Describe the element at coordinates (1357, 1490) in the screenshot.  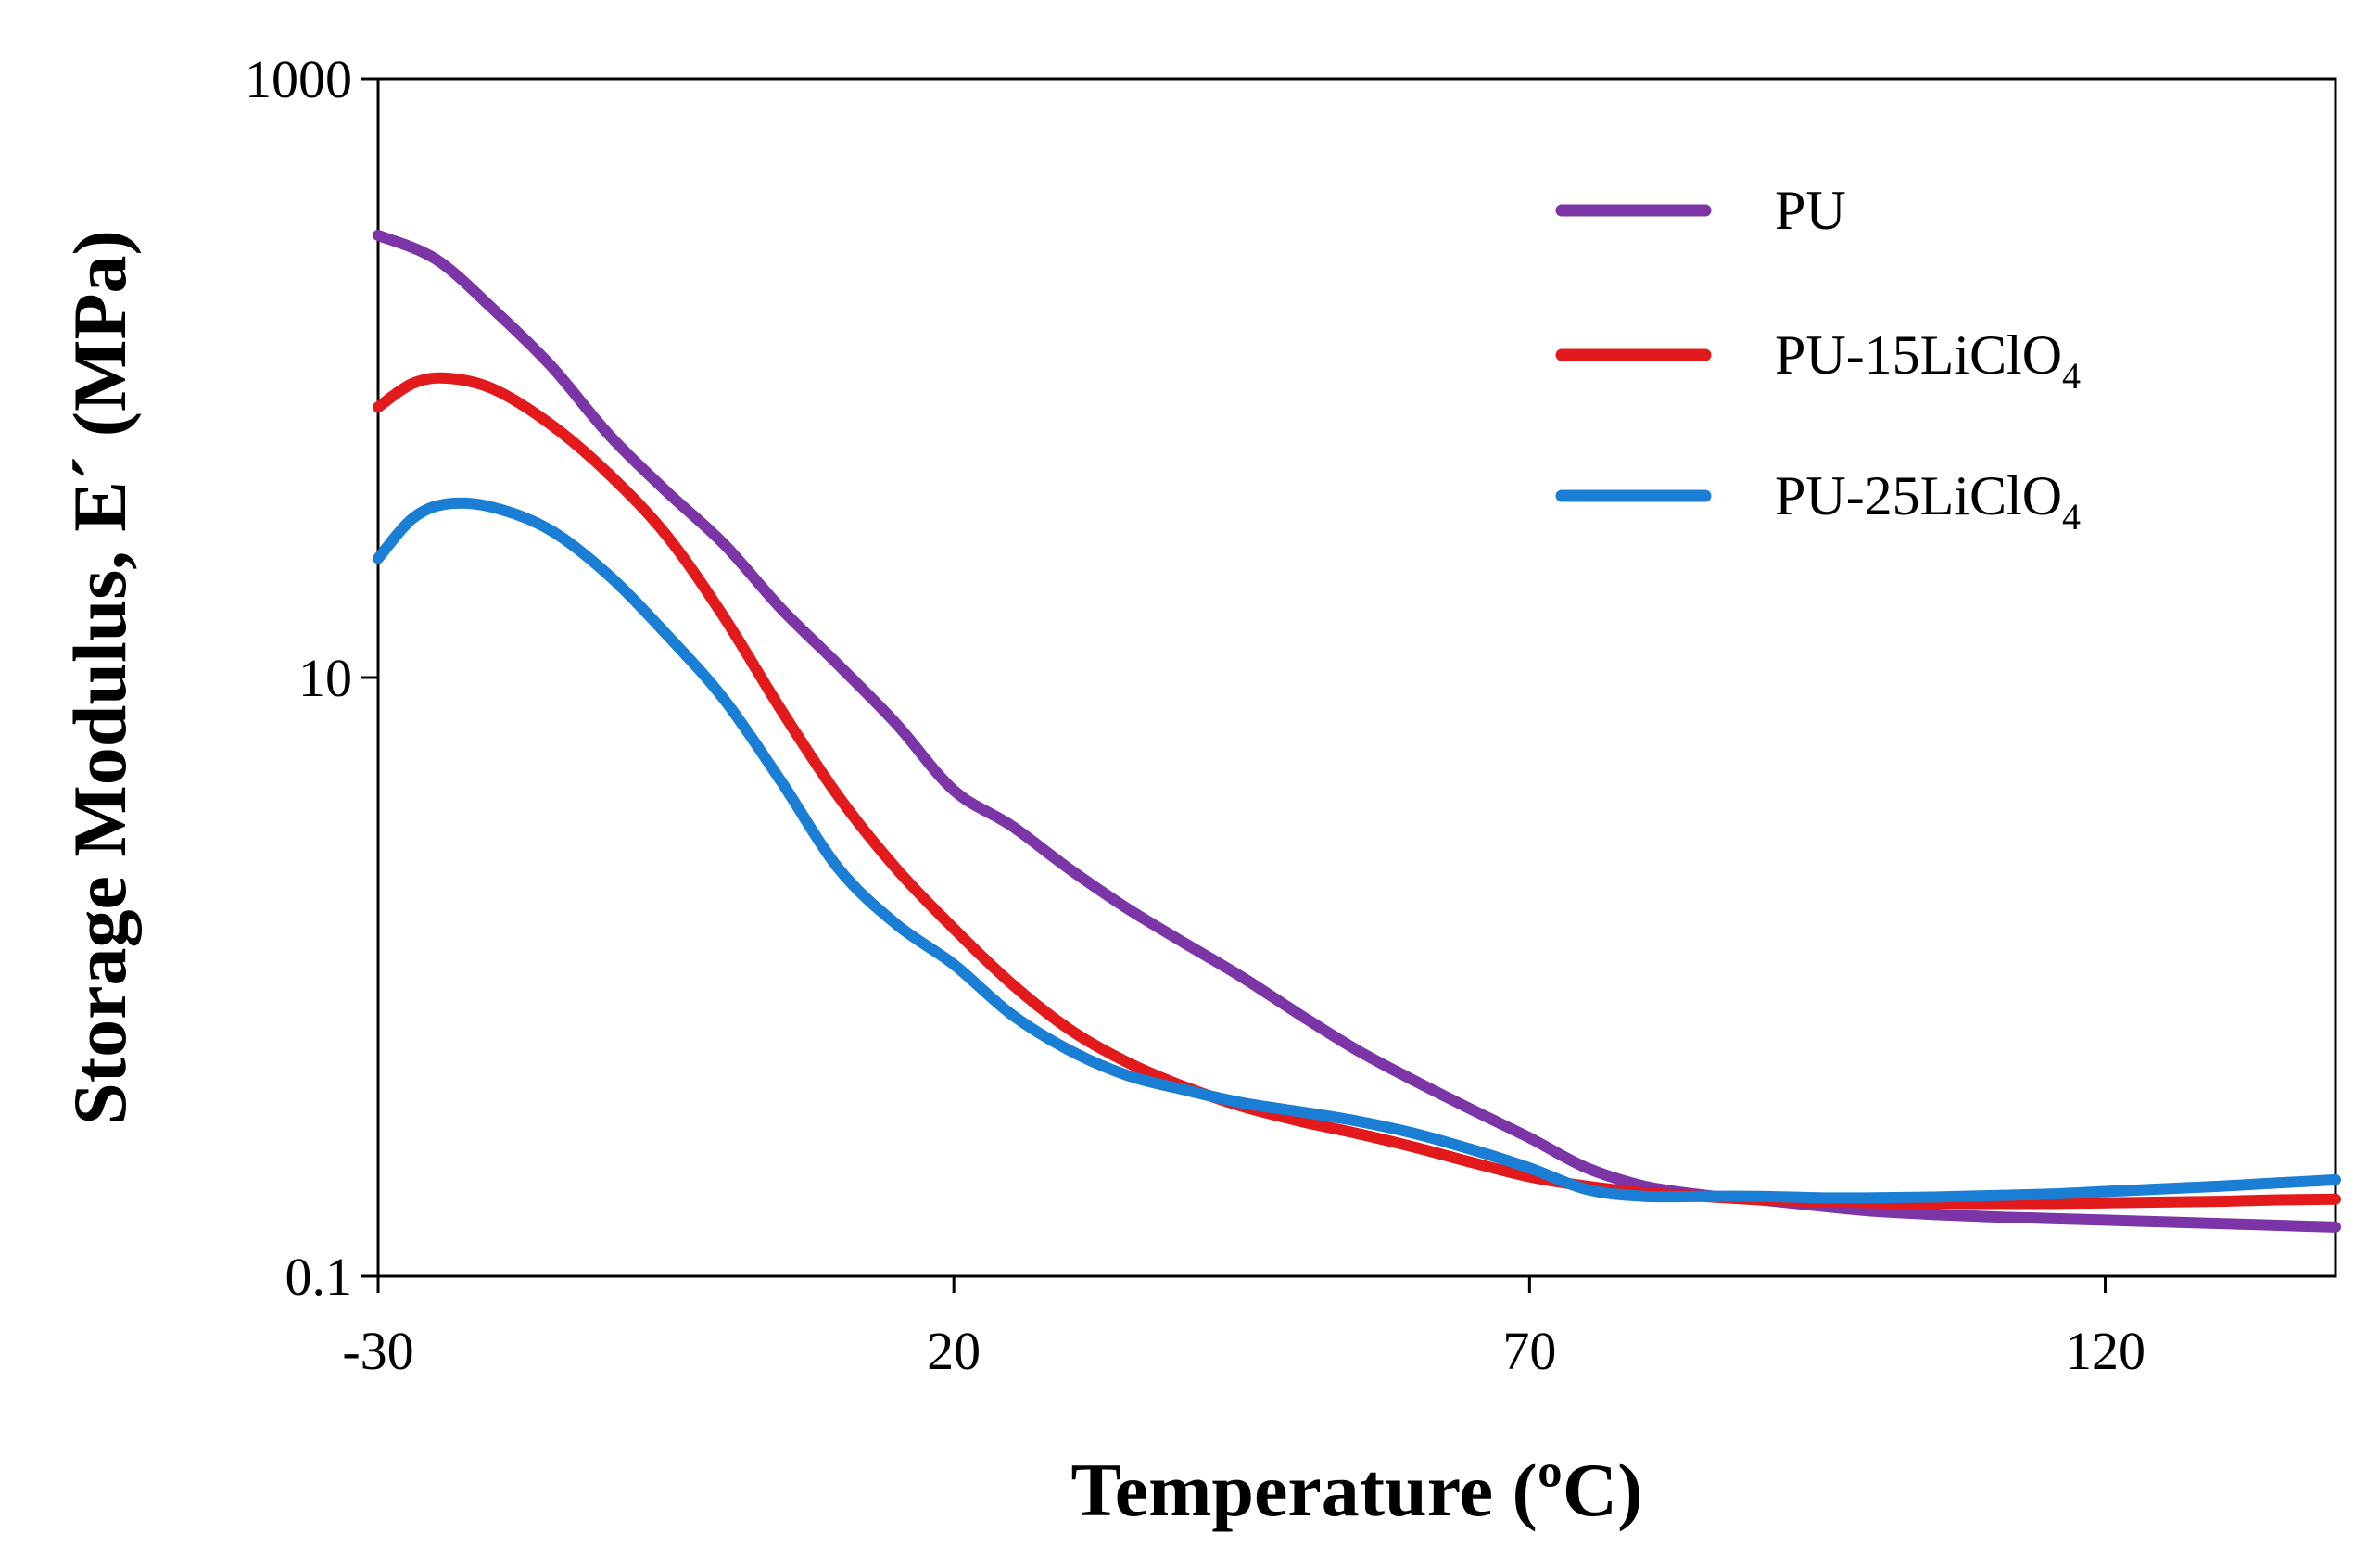
I see `x-axis-title: Temperature (ºC)` at that location.